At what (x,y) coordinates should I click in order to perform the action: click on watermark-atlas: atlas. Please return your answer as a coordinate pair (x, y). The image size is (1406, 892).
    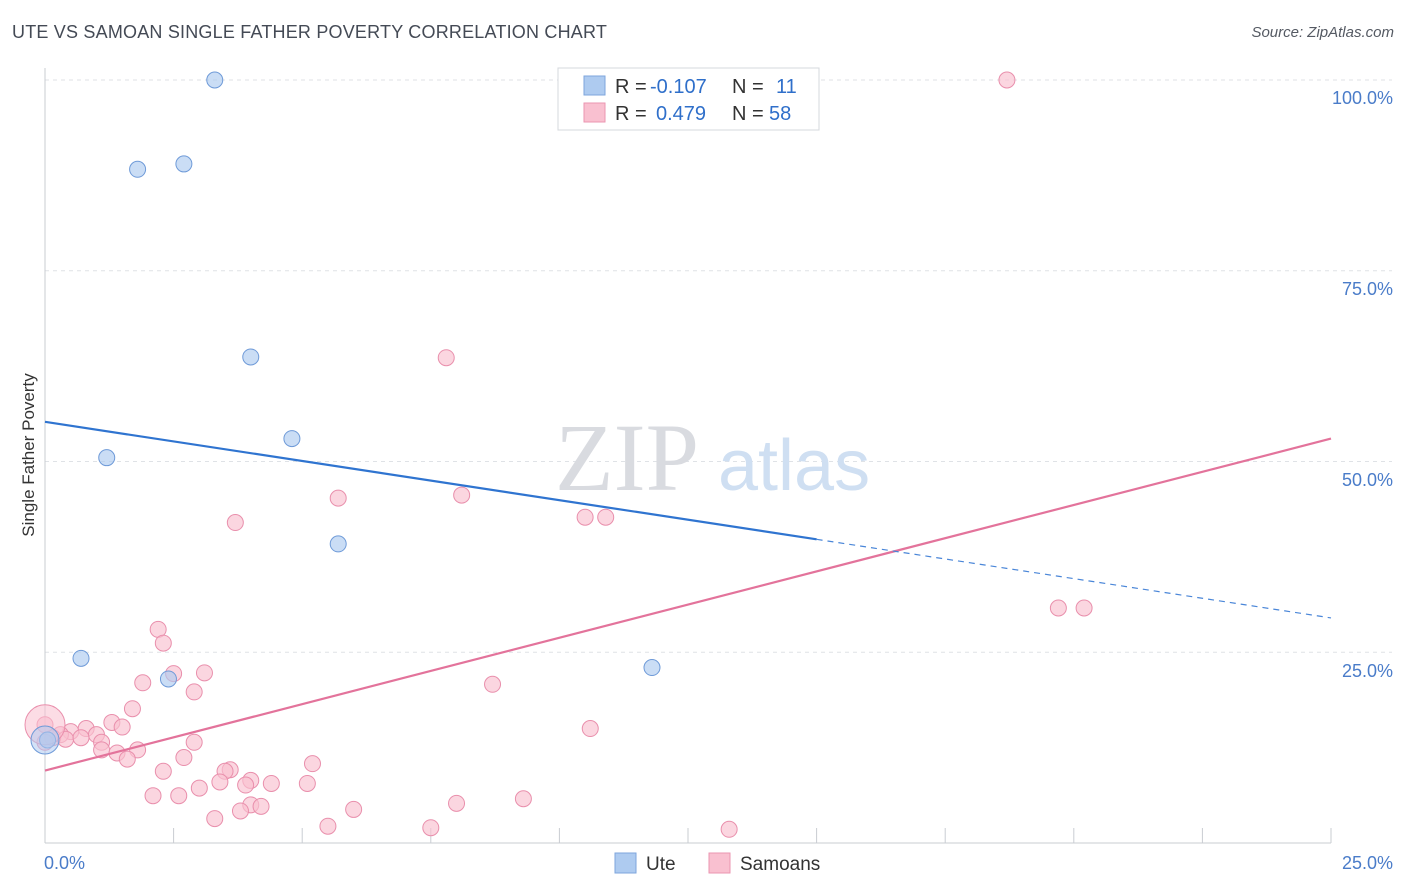
    Looking at the image, I should click on (794, 466).